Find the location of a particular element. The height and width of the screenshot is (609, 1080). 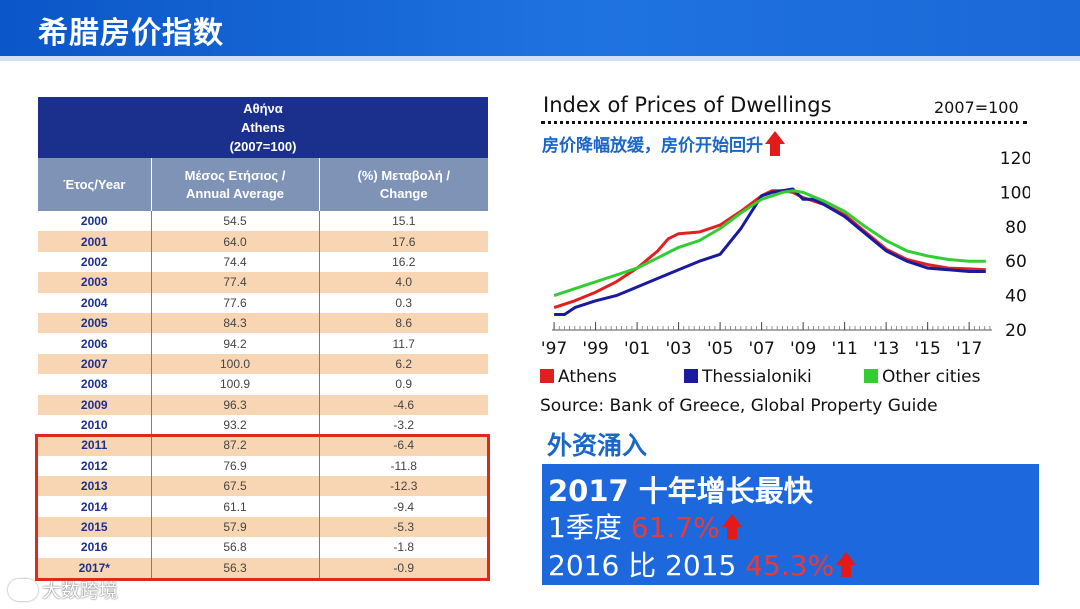

legend-item-athens: Athens is located at coordinates (578, 377).